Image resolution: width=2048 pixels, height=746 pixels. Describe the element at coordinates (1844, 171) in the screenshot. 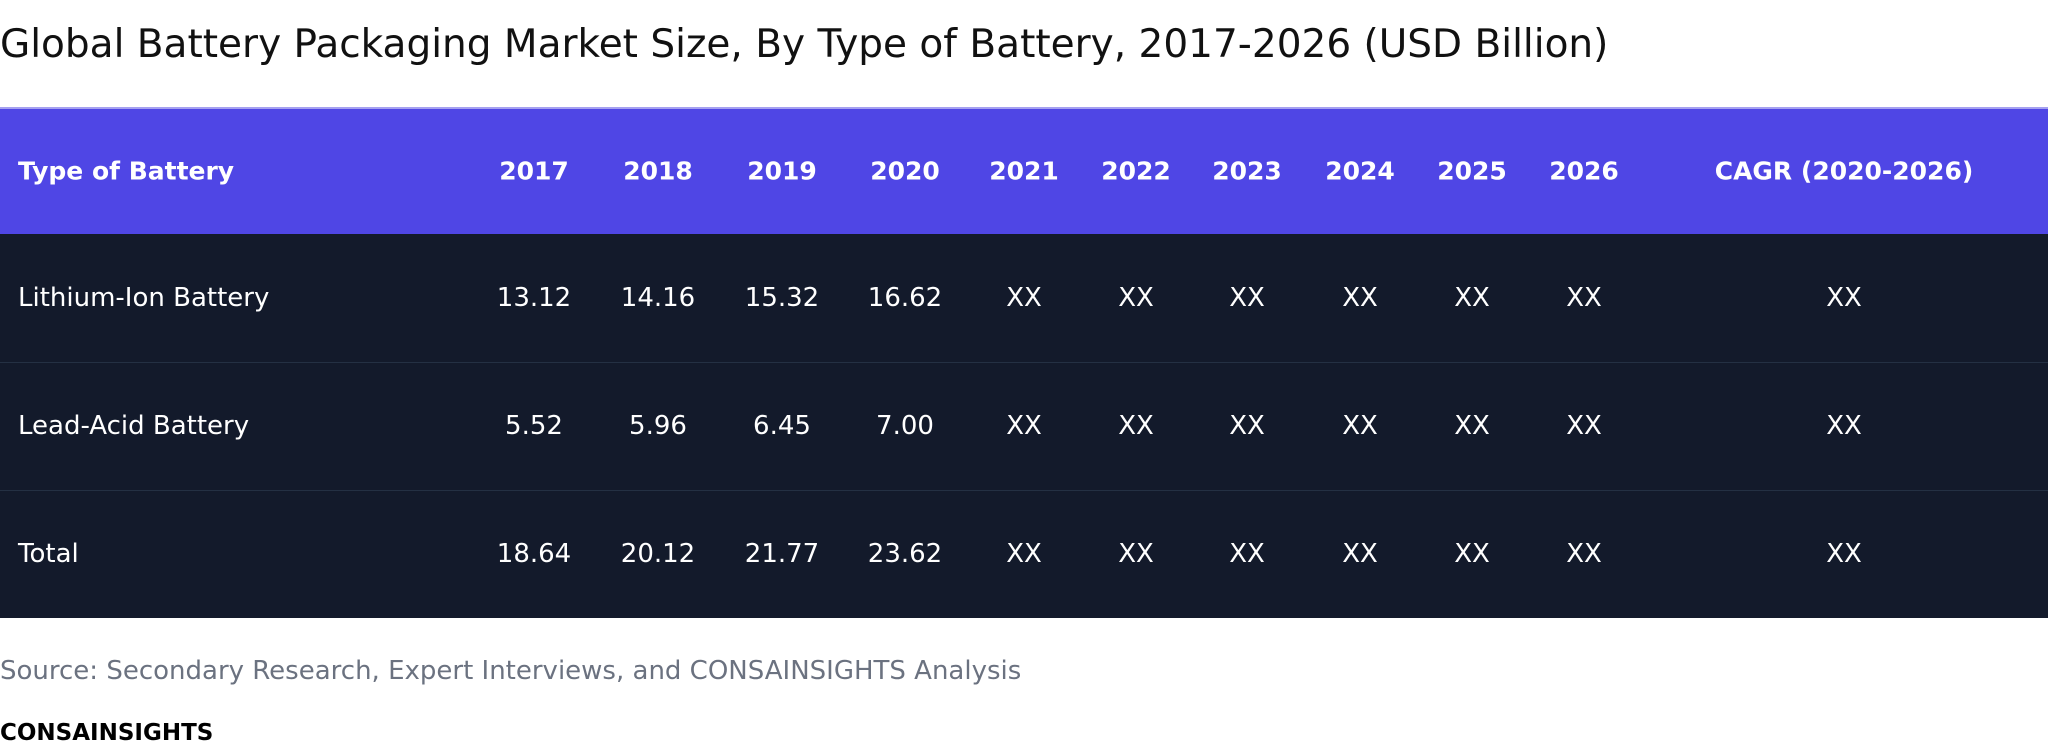

I see `header-cell: CAGR (2020-2026)` at that location.